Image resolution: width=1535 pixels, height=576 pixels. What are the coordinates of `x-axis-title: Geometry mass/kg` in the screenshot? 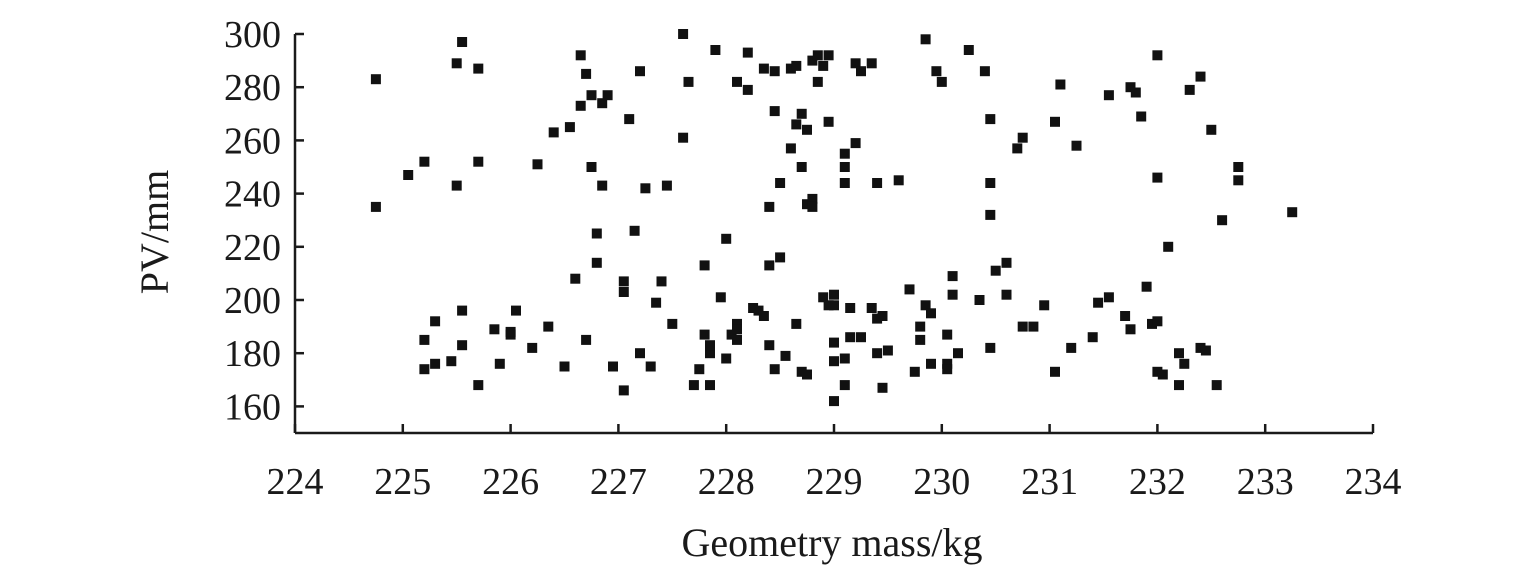 It's located at (831, 542).